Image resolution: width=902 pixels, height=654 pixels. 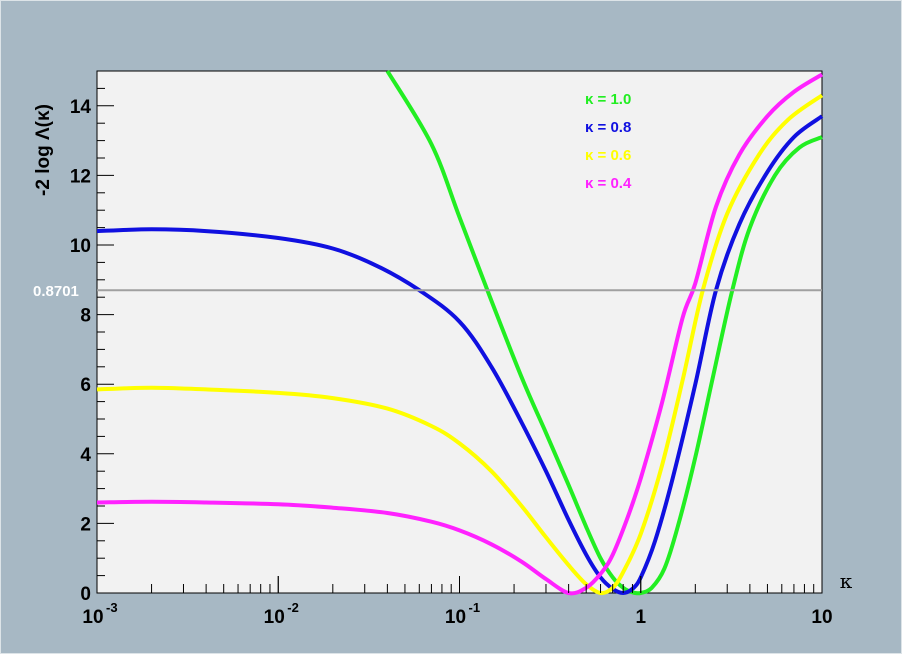 What do you see at coordinates (43, 150) in the screenshot?
I see `y-axis-label: -2 log Λ(κ)` at bounding box center [43, 150].